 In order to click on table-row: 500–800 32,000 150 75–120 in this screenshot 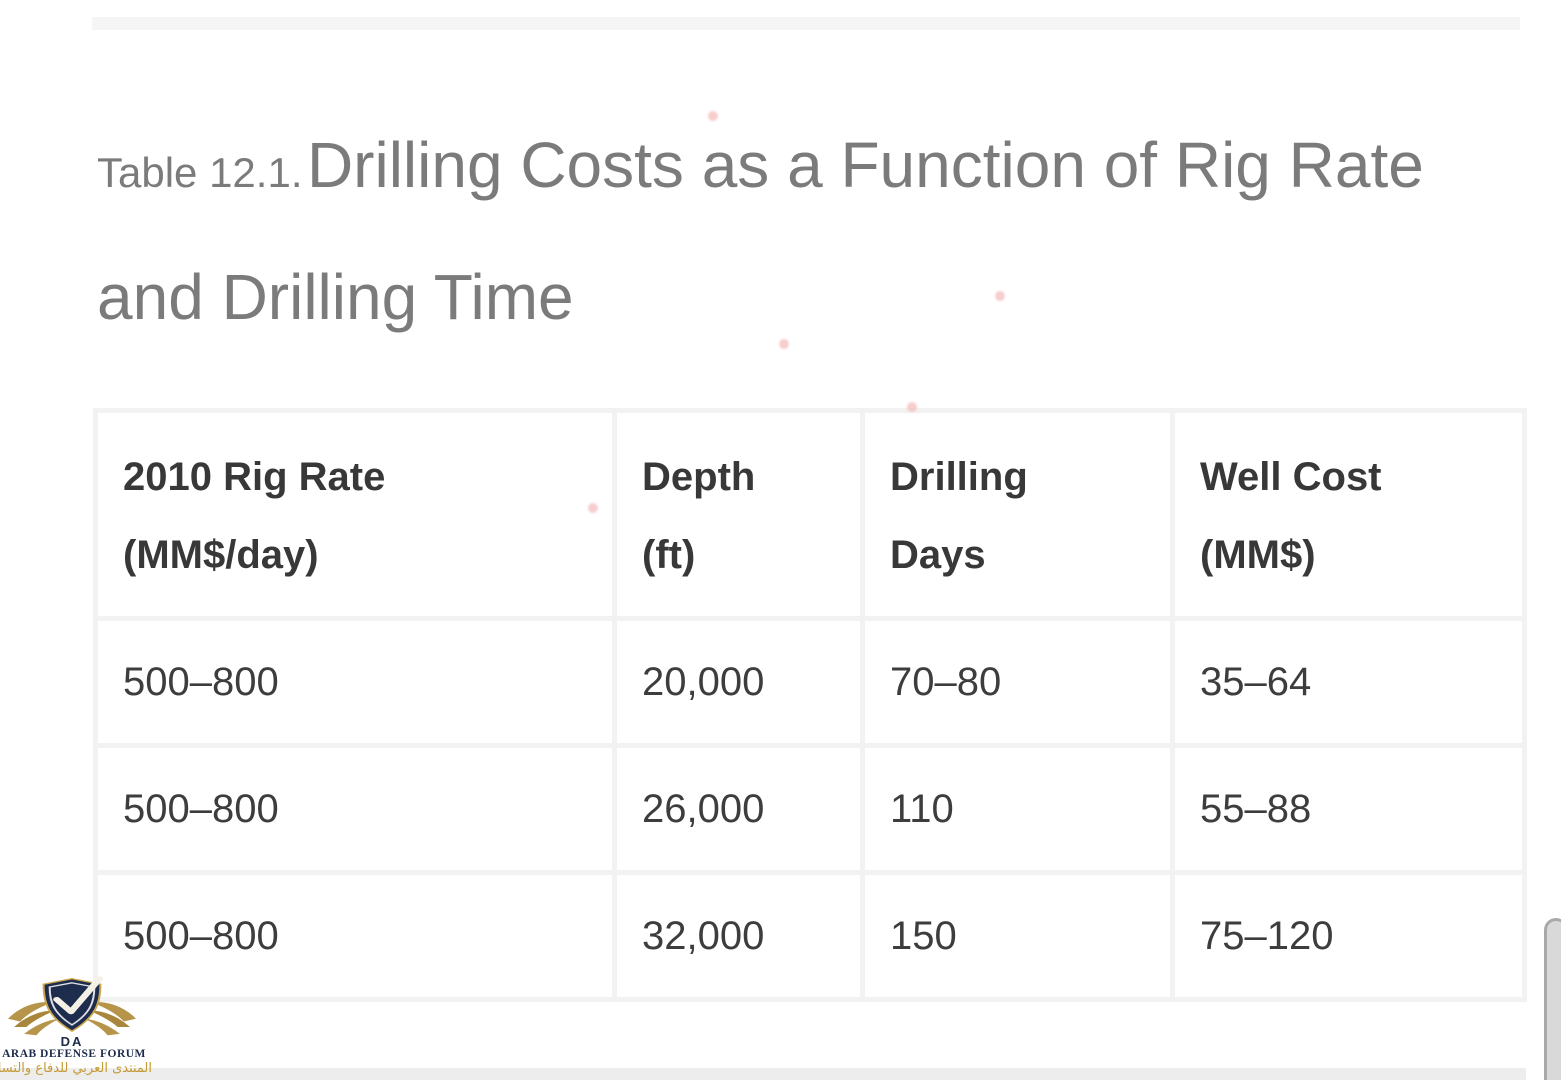, I will do `click(810, 936)`.